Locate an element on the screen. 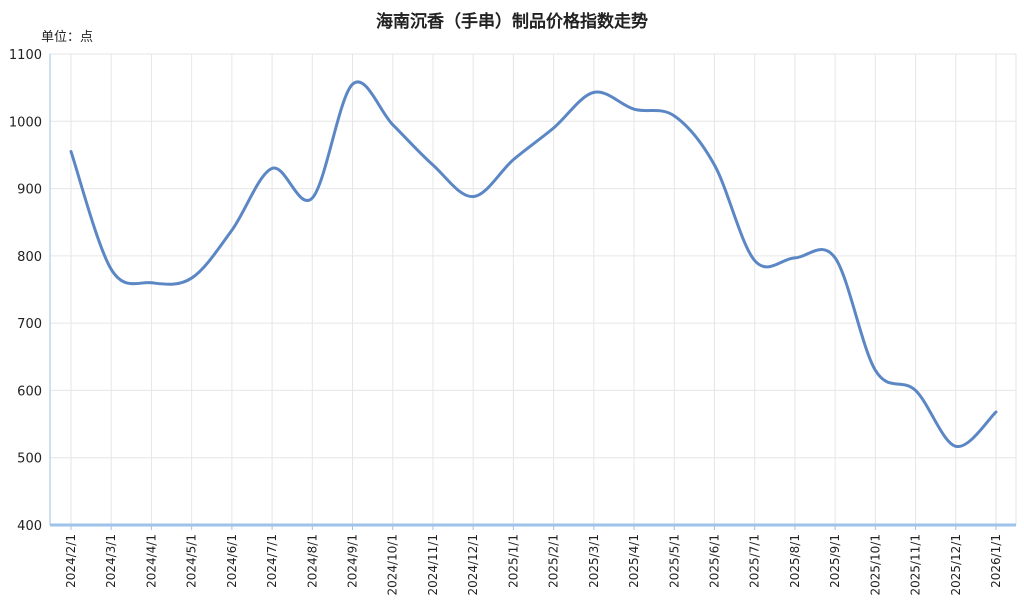  x-tick-label: 2025/4/1 is located at coordinates (634, 561).